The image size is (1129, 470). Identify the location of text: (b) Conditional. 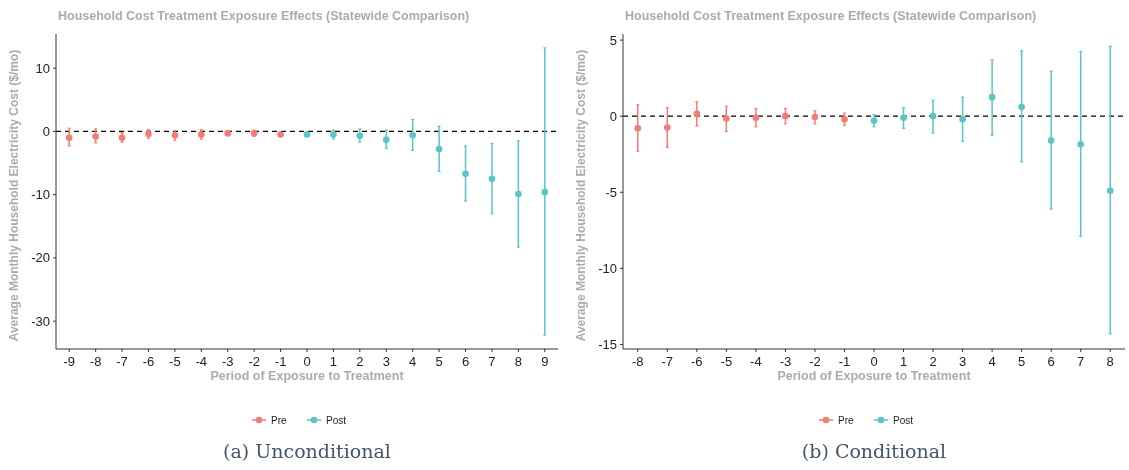
(874, 451).